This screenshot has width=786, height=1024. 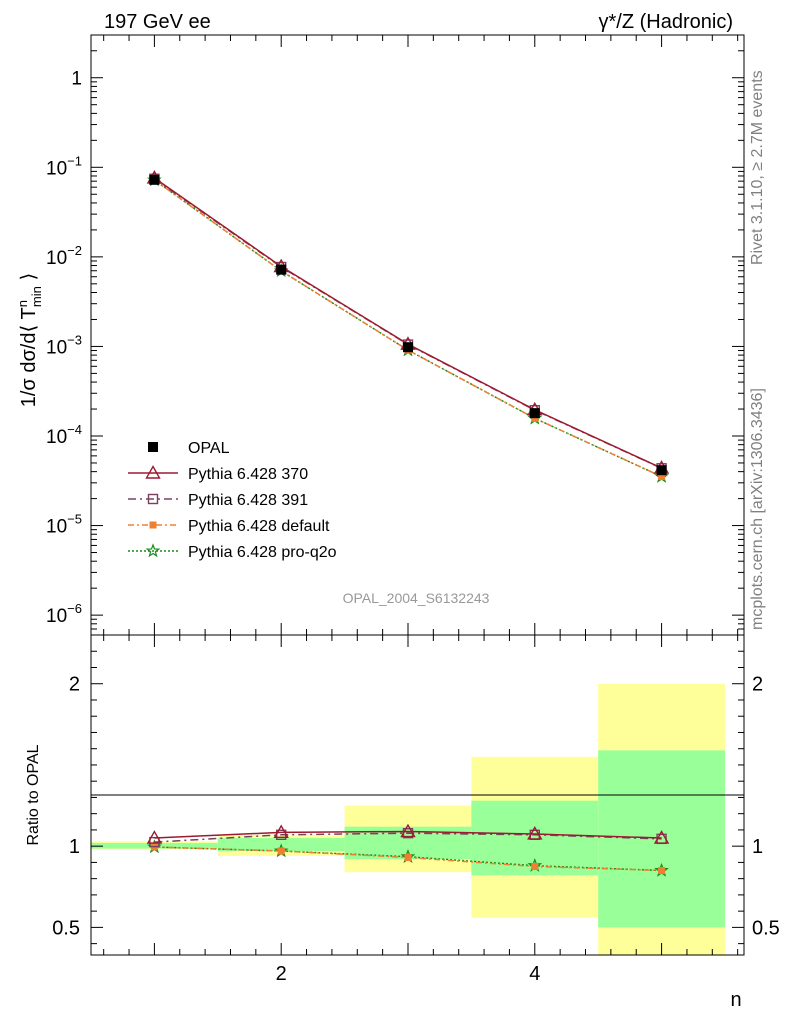 I want to click on ratio-y-tick-label: 2, so click(x=74, y=685).